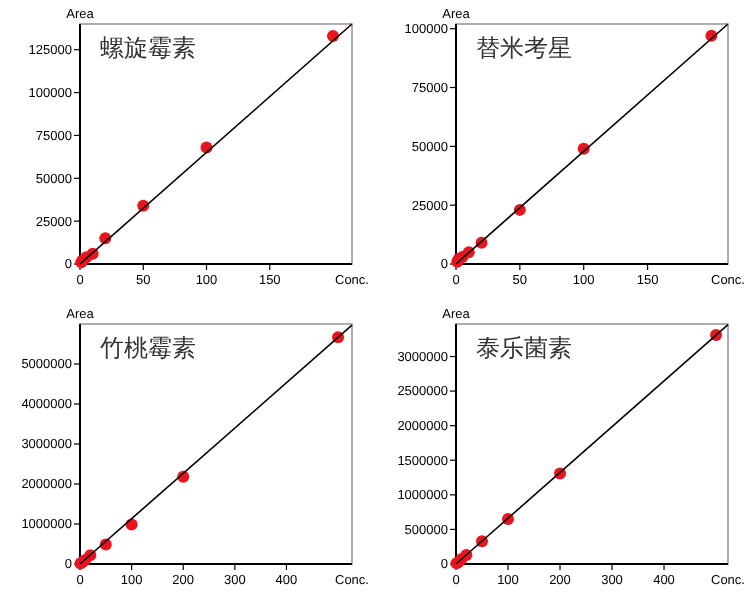  I want to click on chart-title: 替米考星, so click(524, 48).